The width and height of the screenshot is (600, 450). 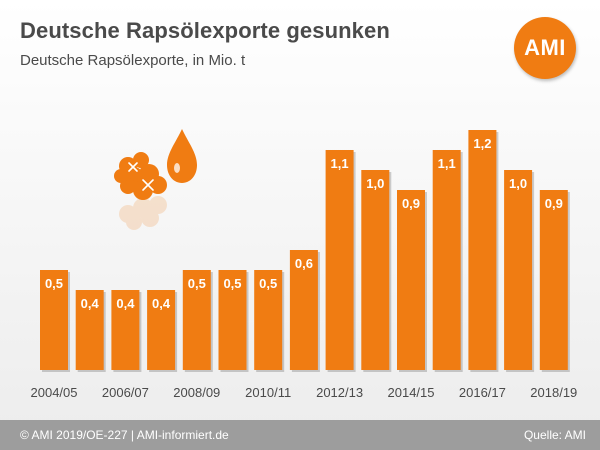 What do you see at coordinates (482, 392) in the screenshot?
I see `x-tick-label: 2016/17` at bounding box center [482, 392].